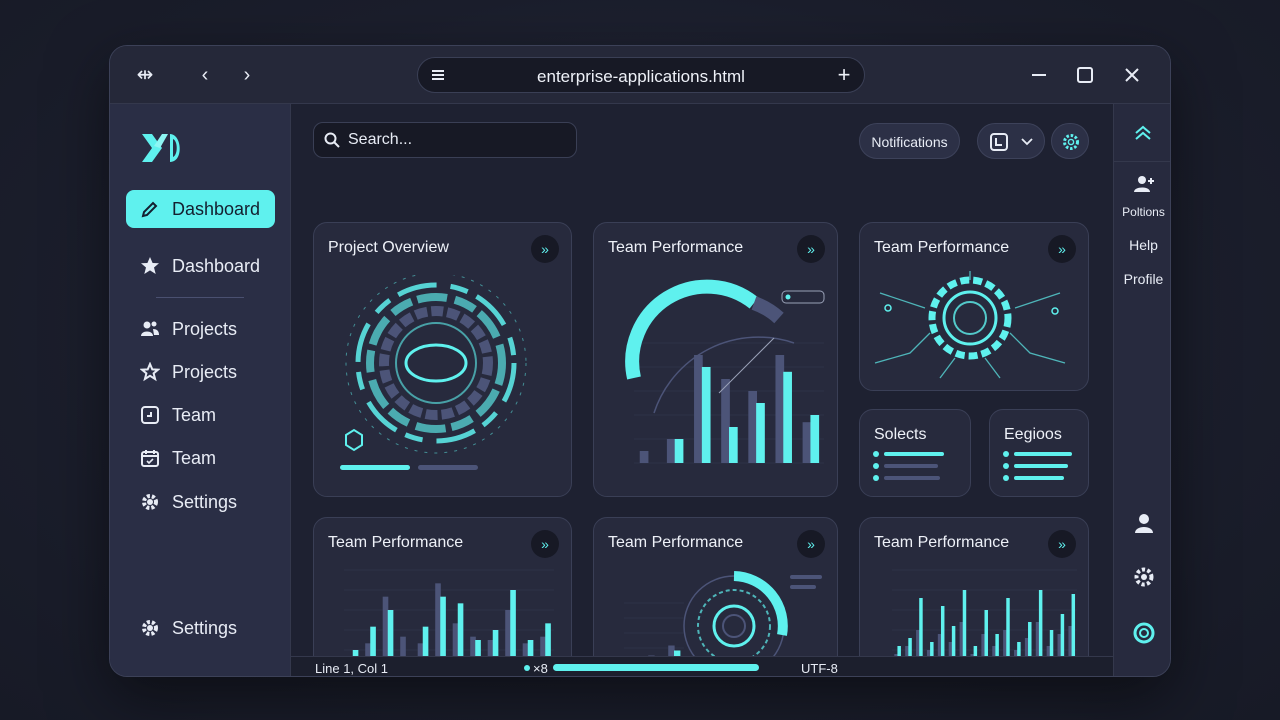 This screenshot has width=1280, height=720. I want to click on sidebar-footer-settings: Settings, so click(200, 628).